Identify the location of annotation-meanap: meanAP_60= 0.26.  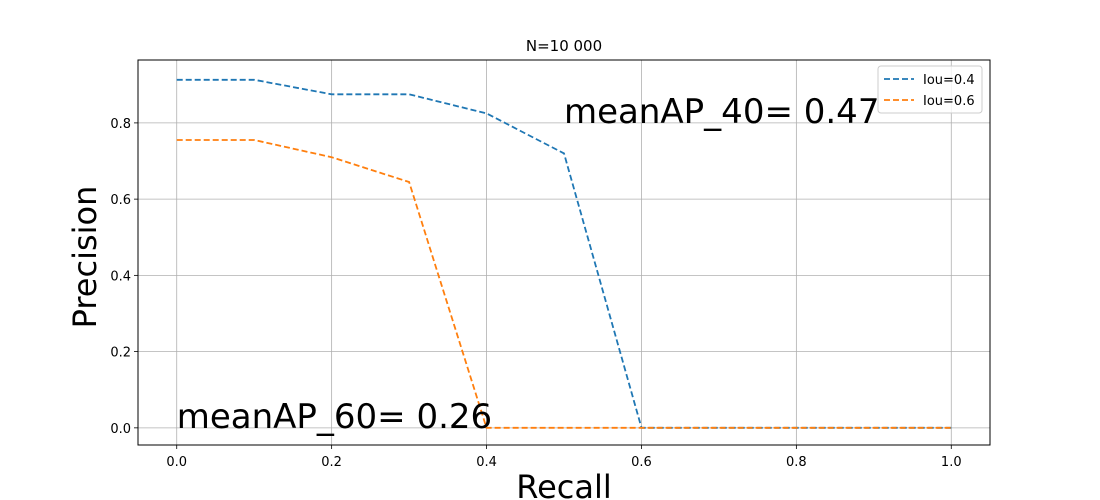
(334, 417).